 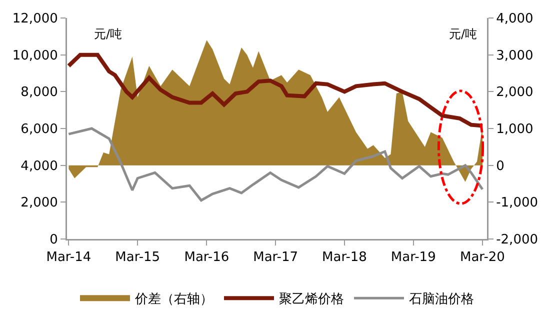 I want to click on y-tick-label: 2,000, so click(x=39, y=203).